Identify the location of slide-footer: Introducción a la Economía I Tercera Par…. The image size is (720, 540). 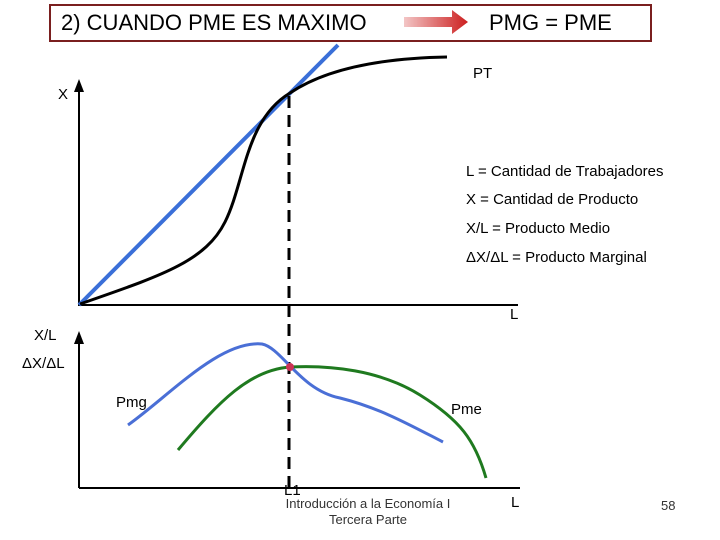
(368, 512).